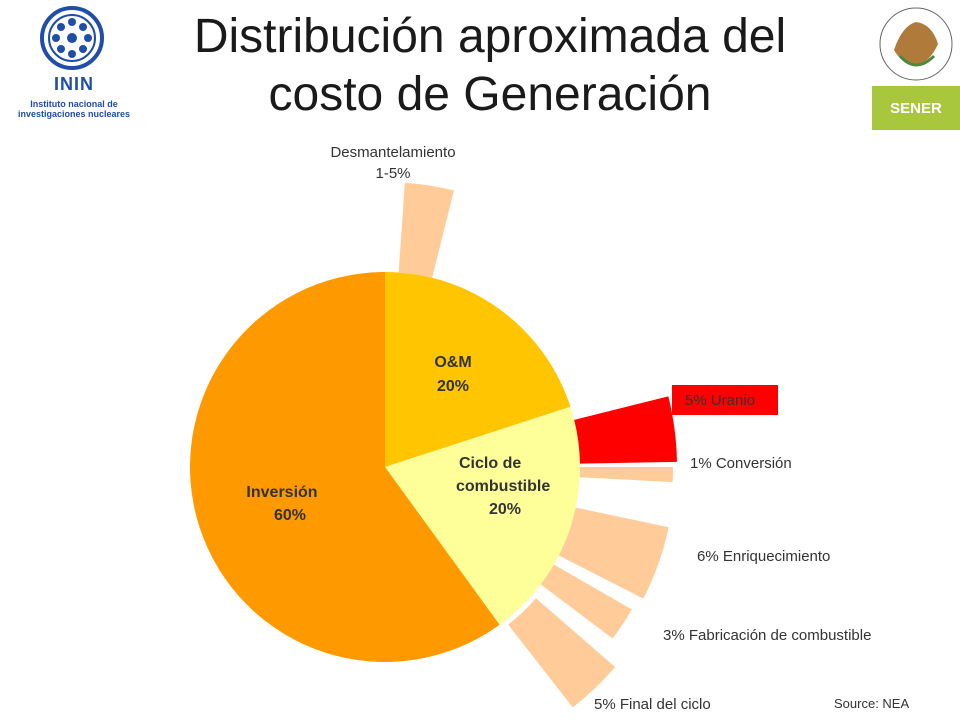 The height and width of the screenshot is (720, 960). What do you see at coordinates (482, 515) in the screenshot?
I see `slice-ciclo-combustible` at bounding box center [482, 515].